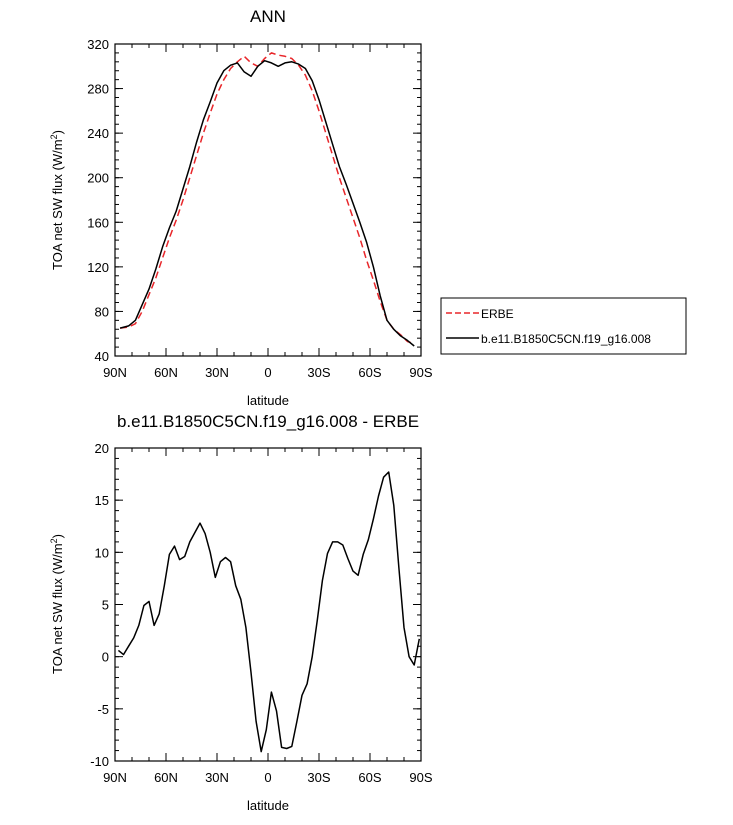 This screenshot has width=733, height=825. What do you see at coordinates (98, 178) in the screenshot?
I see `y-tick-label: 200` at bounding box center [98, 178].